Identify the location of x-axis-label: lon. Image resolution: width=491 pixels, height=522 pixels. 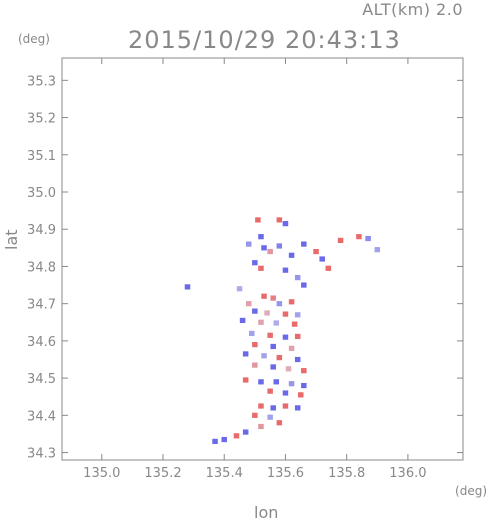
(266, 512).